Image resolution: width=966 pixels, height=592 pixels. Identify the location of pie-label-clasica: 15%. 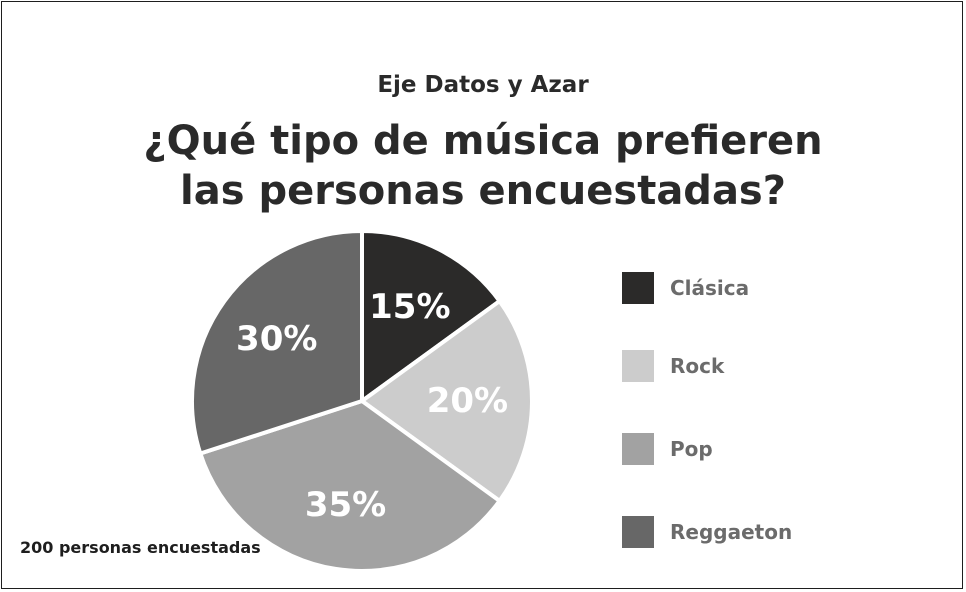
(409, 307).